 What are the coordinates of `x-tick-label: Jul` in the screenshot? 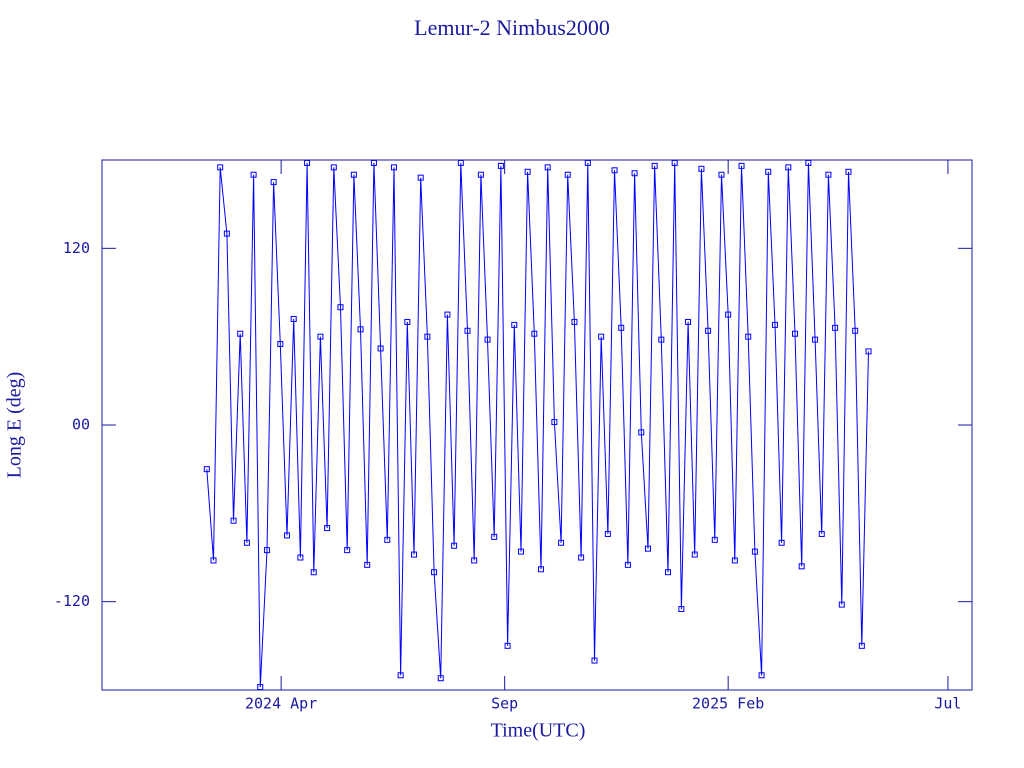 It's located at (947, 704).